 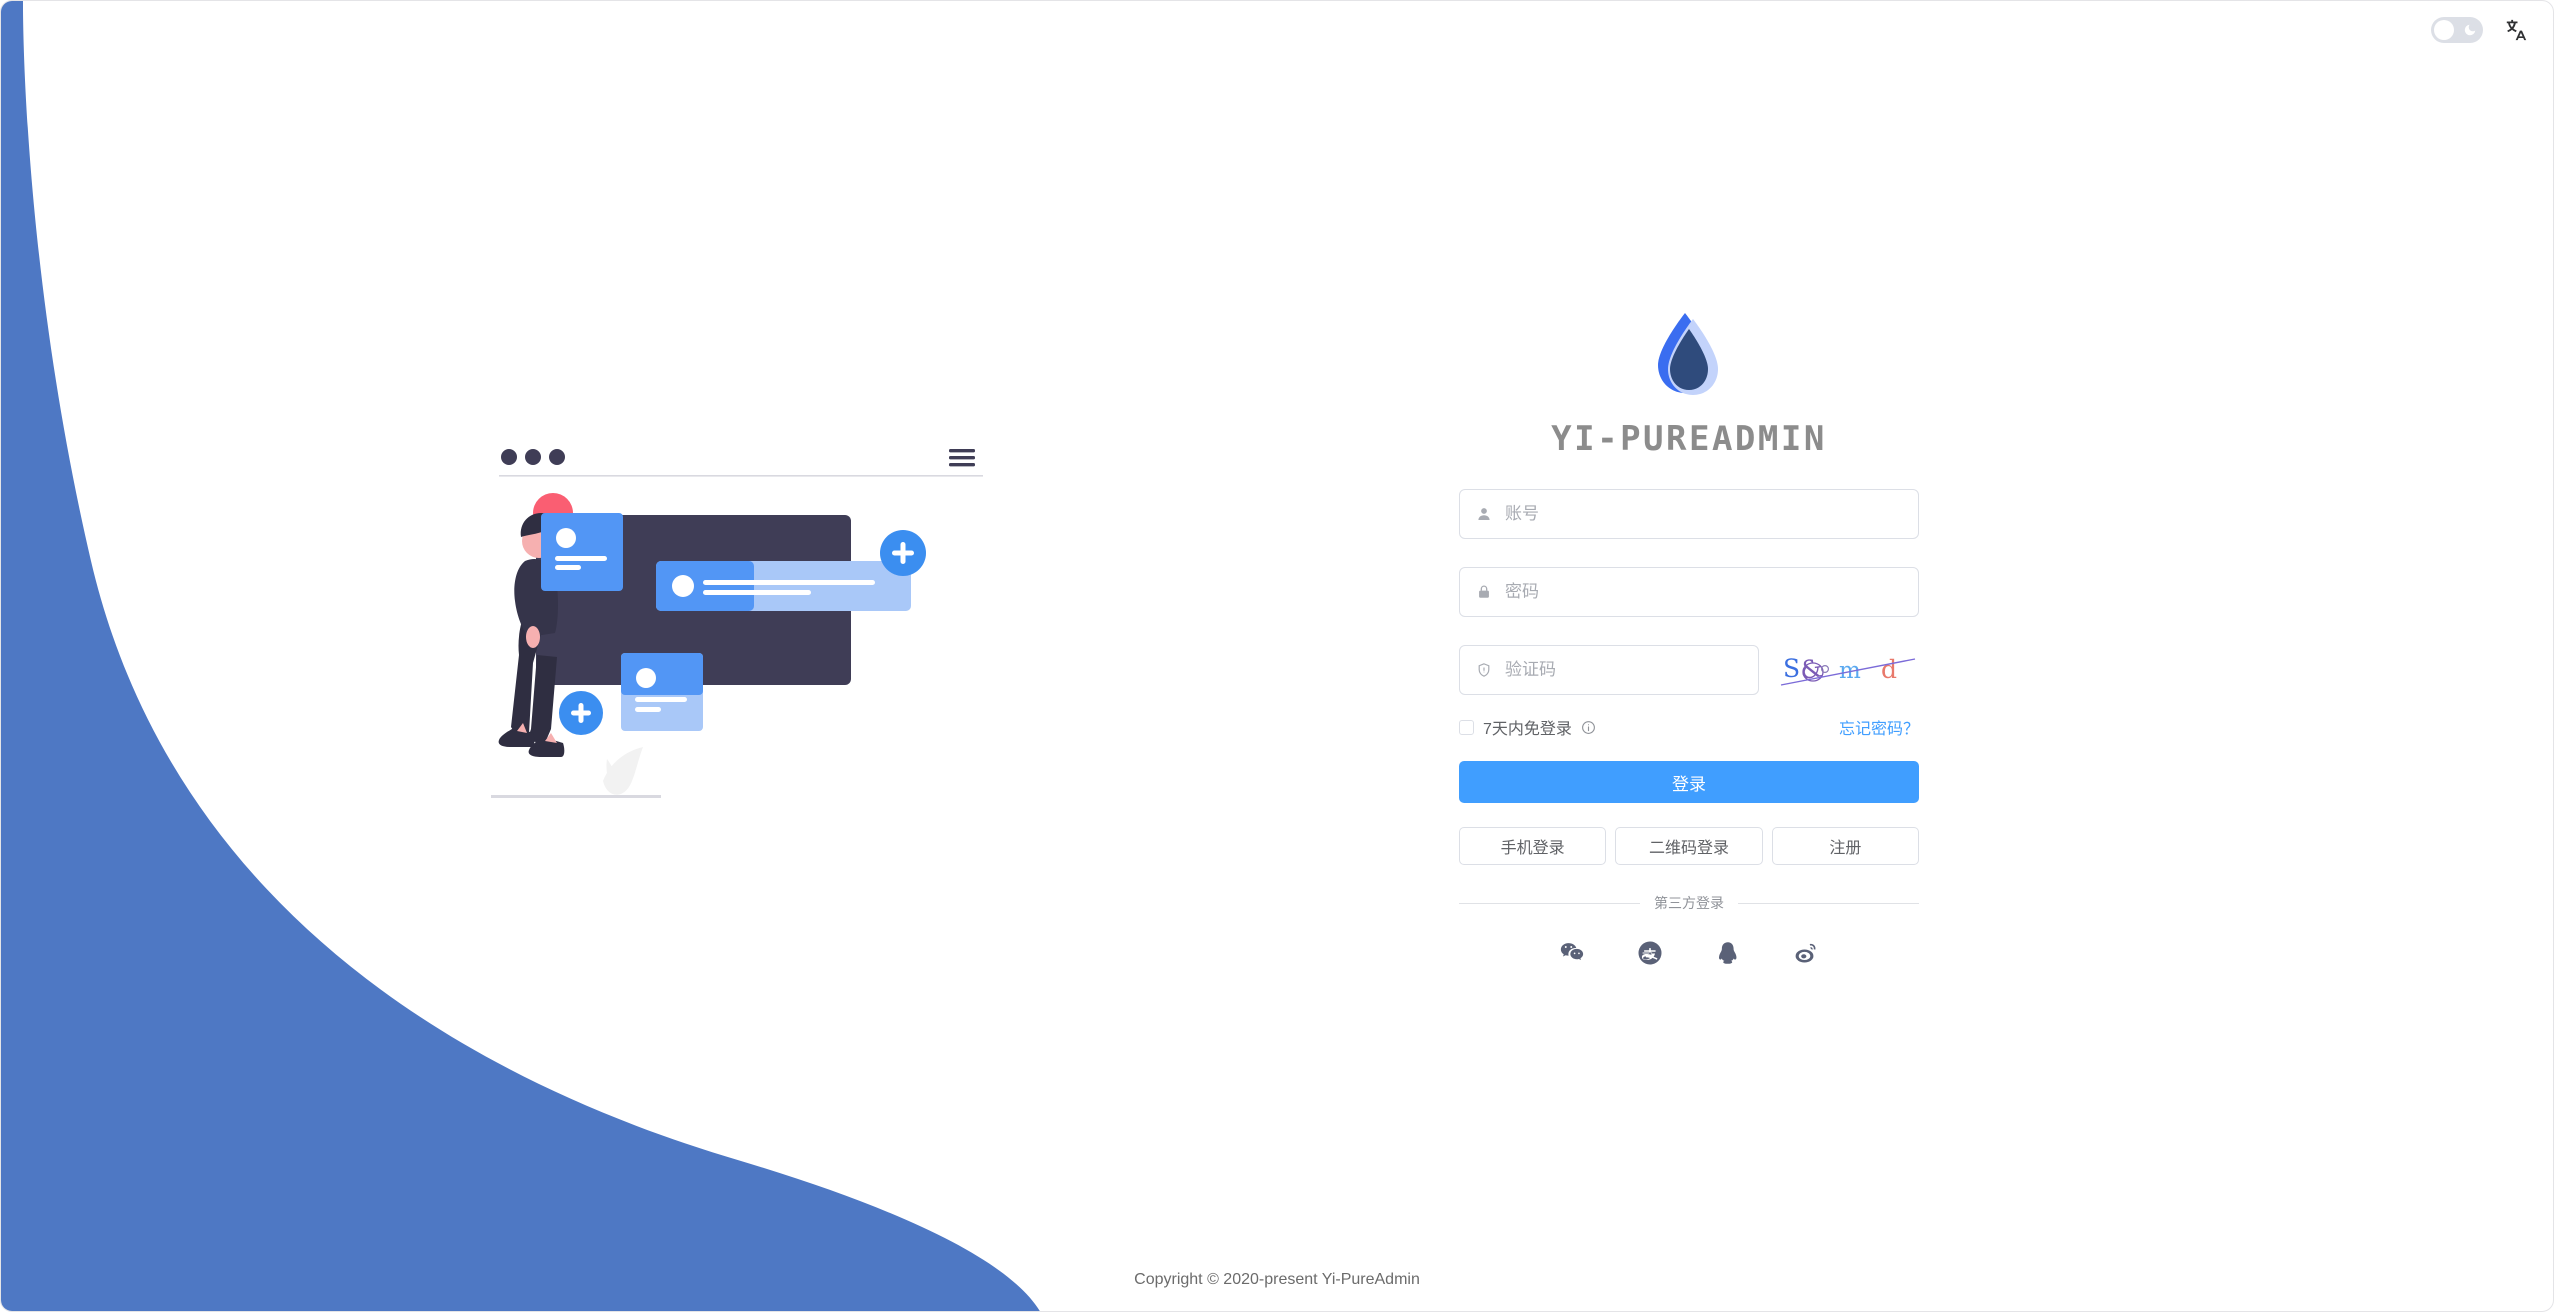 What do you see at coordinates (2516, 30) in the screenshot?
I see `translate-icon` at bounding box center [2516, 30].